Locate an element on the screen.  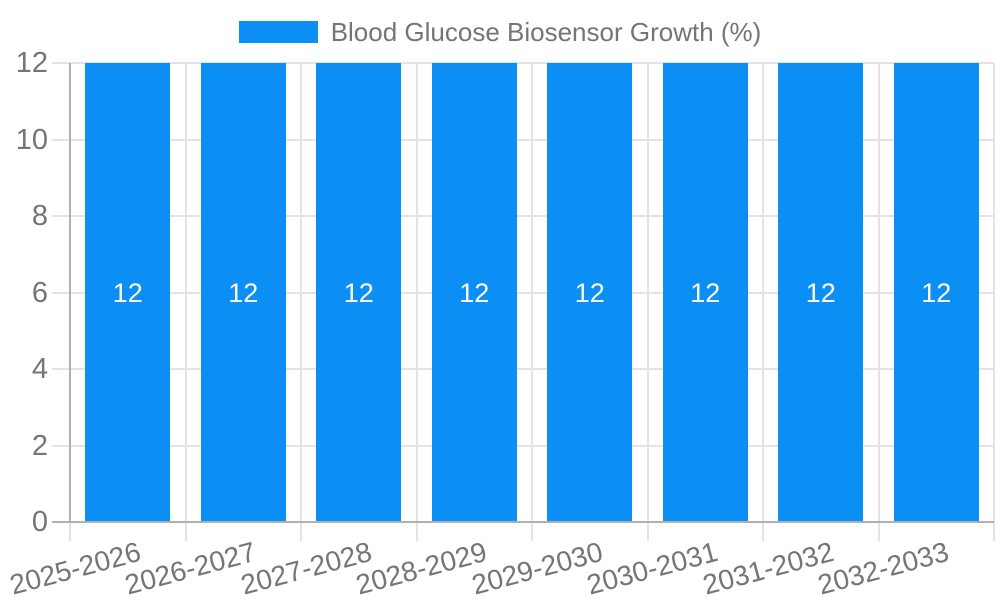
y-tick-label: 10 is located at coordinates (31, 139).